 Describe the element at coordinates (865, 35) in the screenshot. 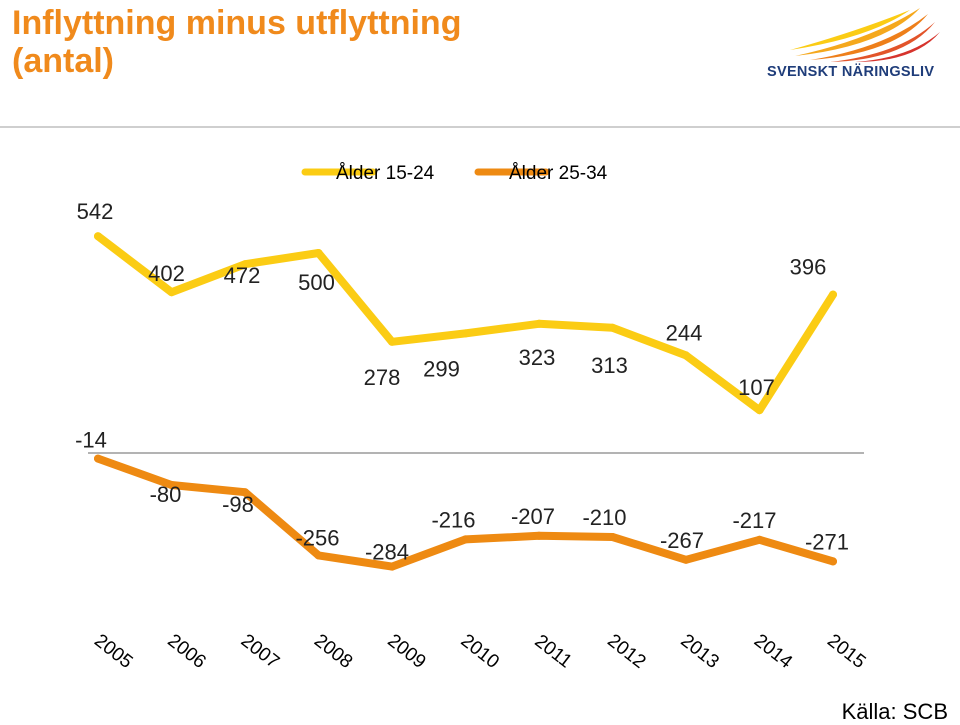

I see `logo-swoosh-icon` at that location.